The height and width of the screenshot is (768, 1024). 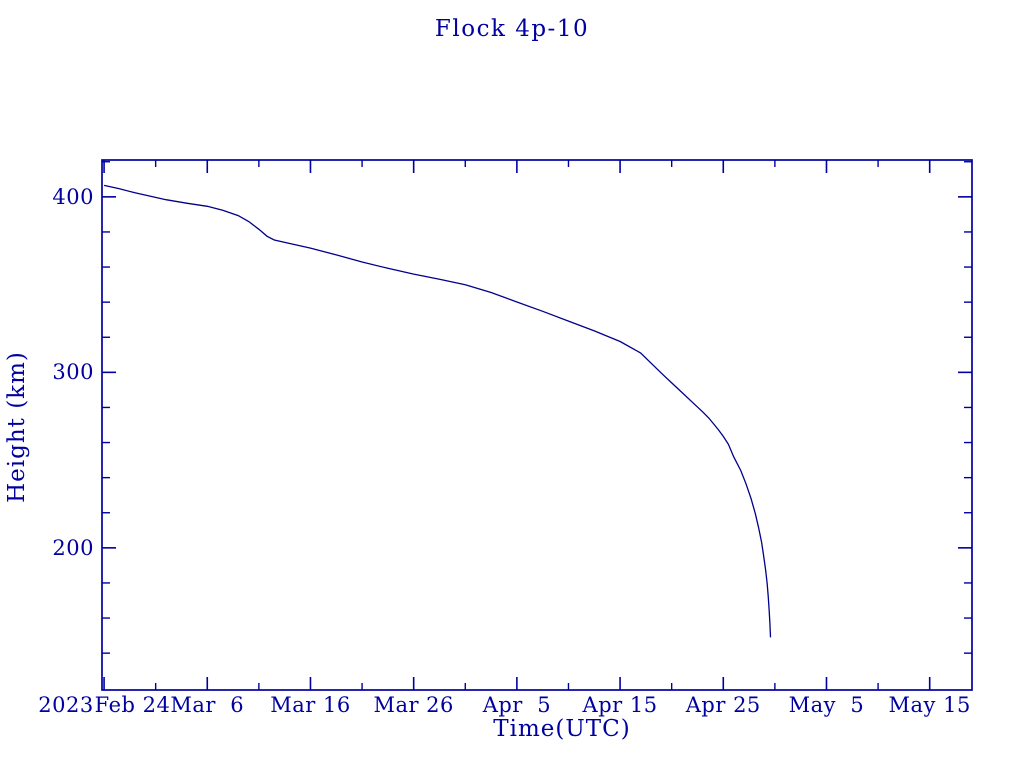 What do you see at coordinates (207, 705) in the screenshot?
I see `x-tick-label: Mar 6` at bounding box center [207, 705].